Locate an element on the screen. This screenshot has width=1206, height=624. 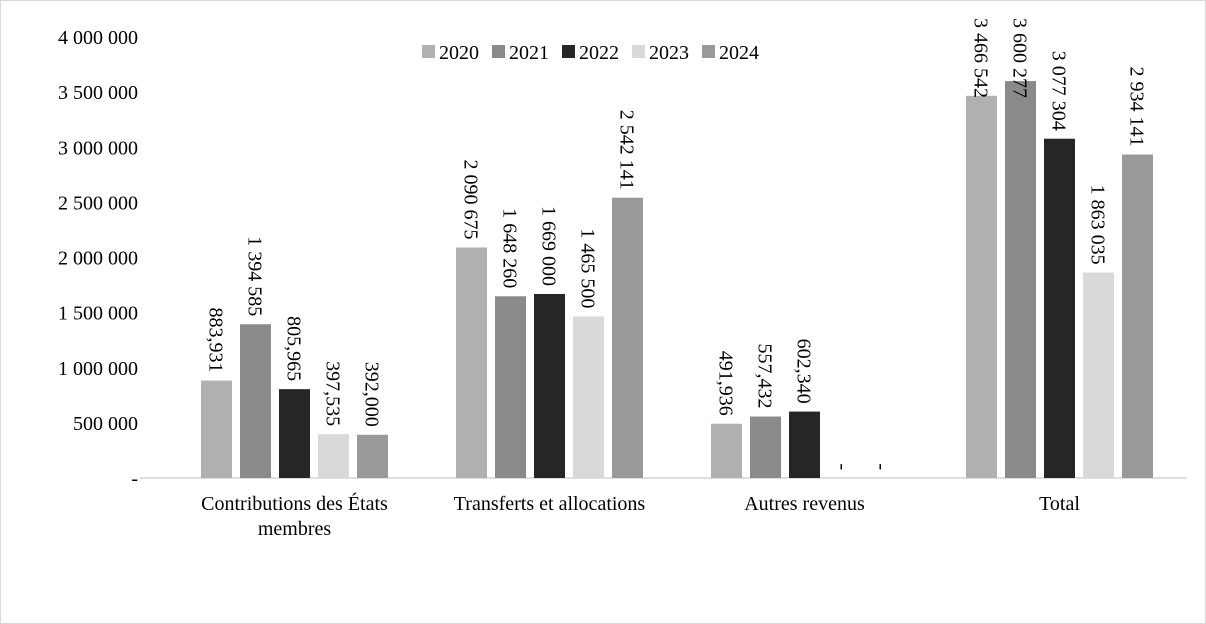
data-label: 2 934 141 is located at coordinates (1137, 107).